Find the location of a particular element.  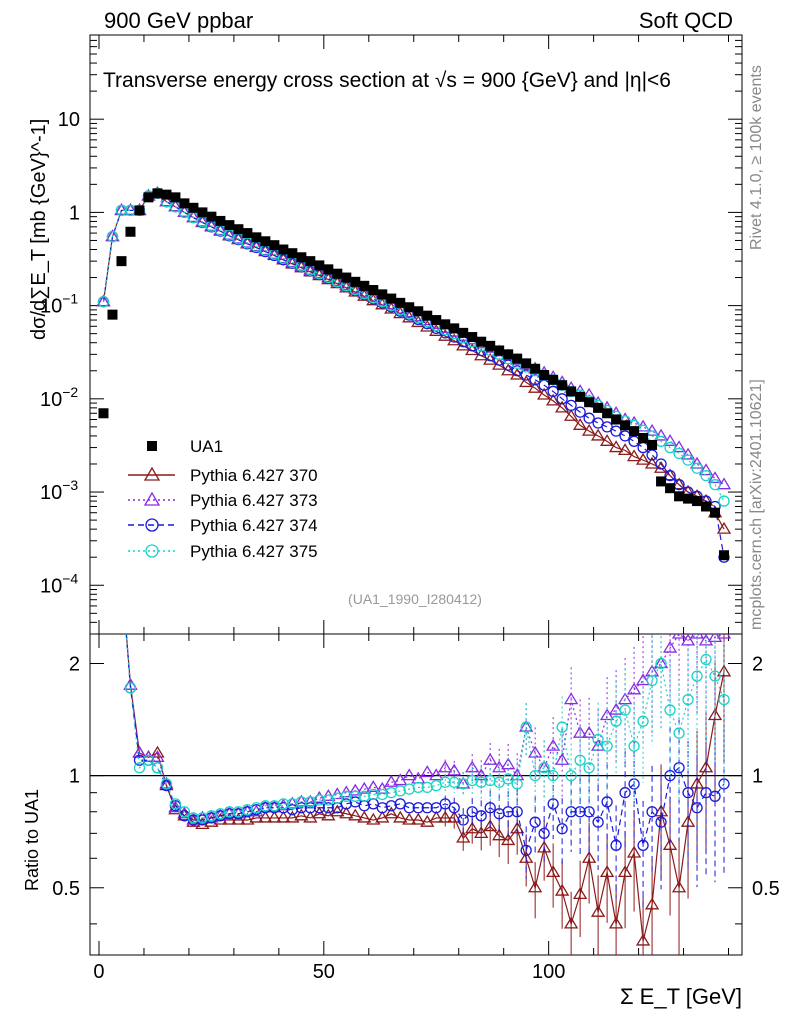

y-tick-label: 10−3 is located at coordinates (59, 490).